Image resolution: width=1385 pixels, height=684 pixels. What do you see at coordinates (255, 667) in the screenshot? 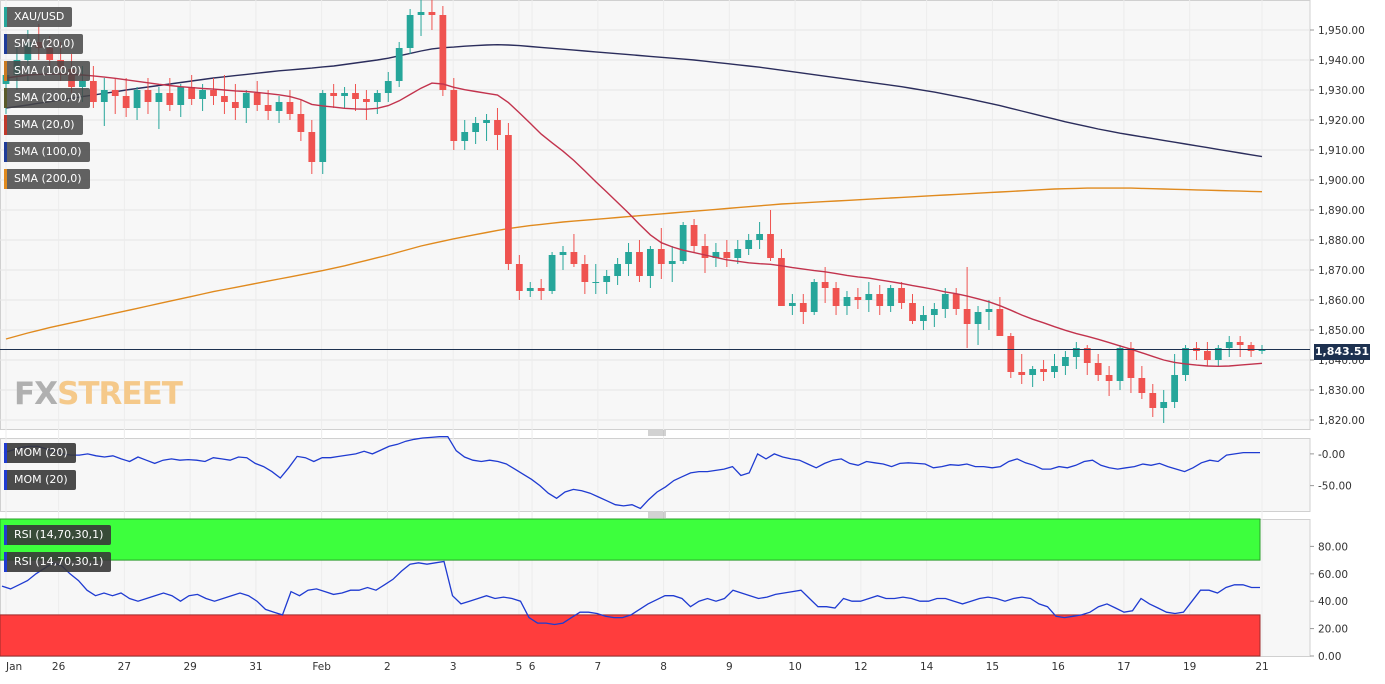
I see `time-tick-label: 31` at bounding box center [255, 667].